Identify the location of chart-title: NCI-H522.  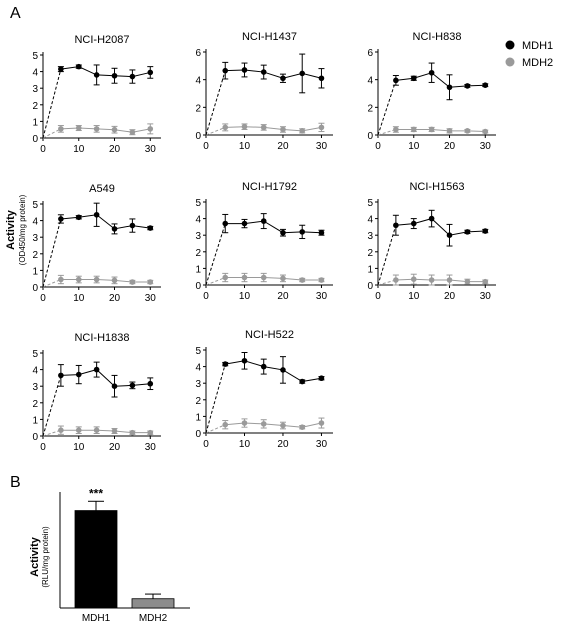
(269, 335).